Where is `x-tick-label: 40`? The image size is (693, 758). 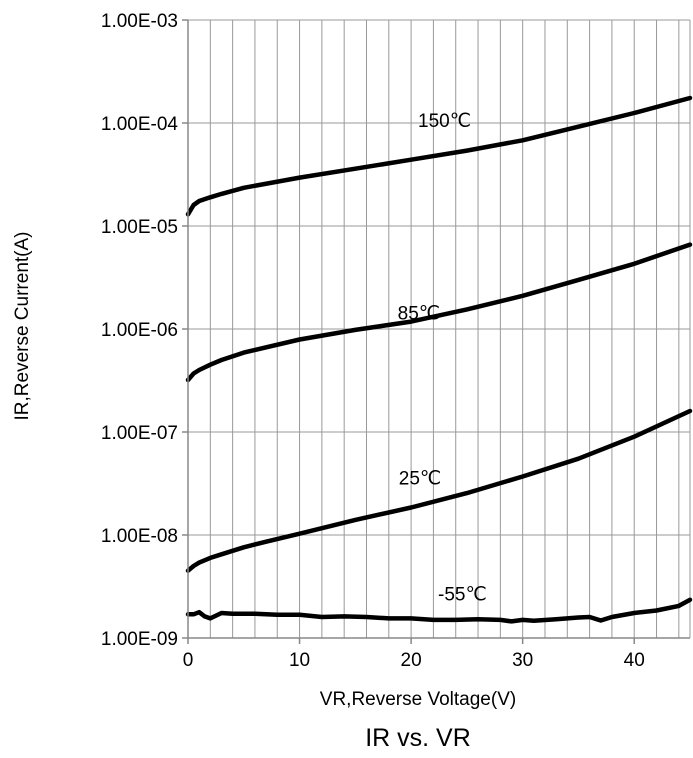
x-tick-label: 40 is located at coordinates (634, 660).